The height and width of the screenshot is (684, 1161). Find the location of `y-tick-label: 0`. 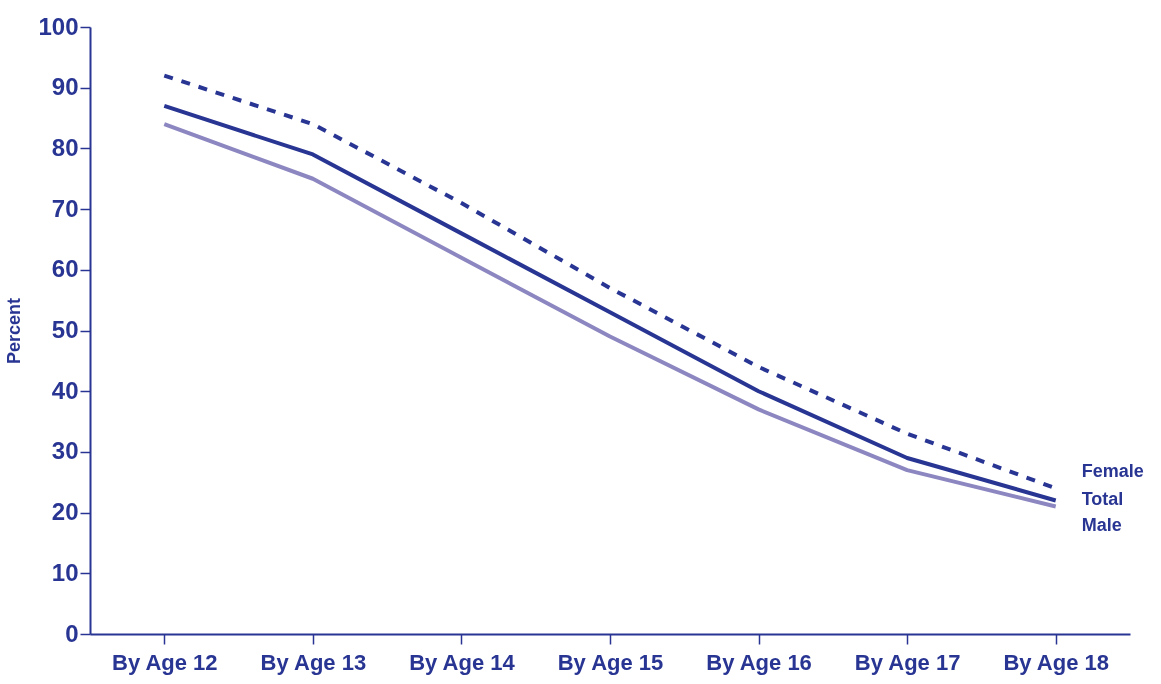

y-tick-label: 0 is located at coordinates (72, 633).